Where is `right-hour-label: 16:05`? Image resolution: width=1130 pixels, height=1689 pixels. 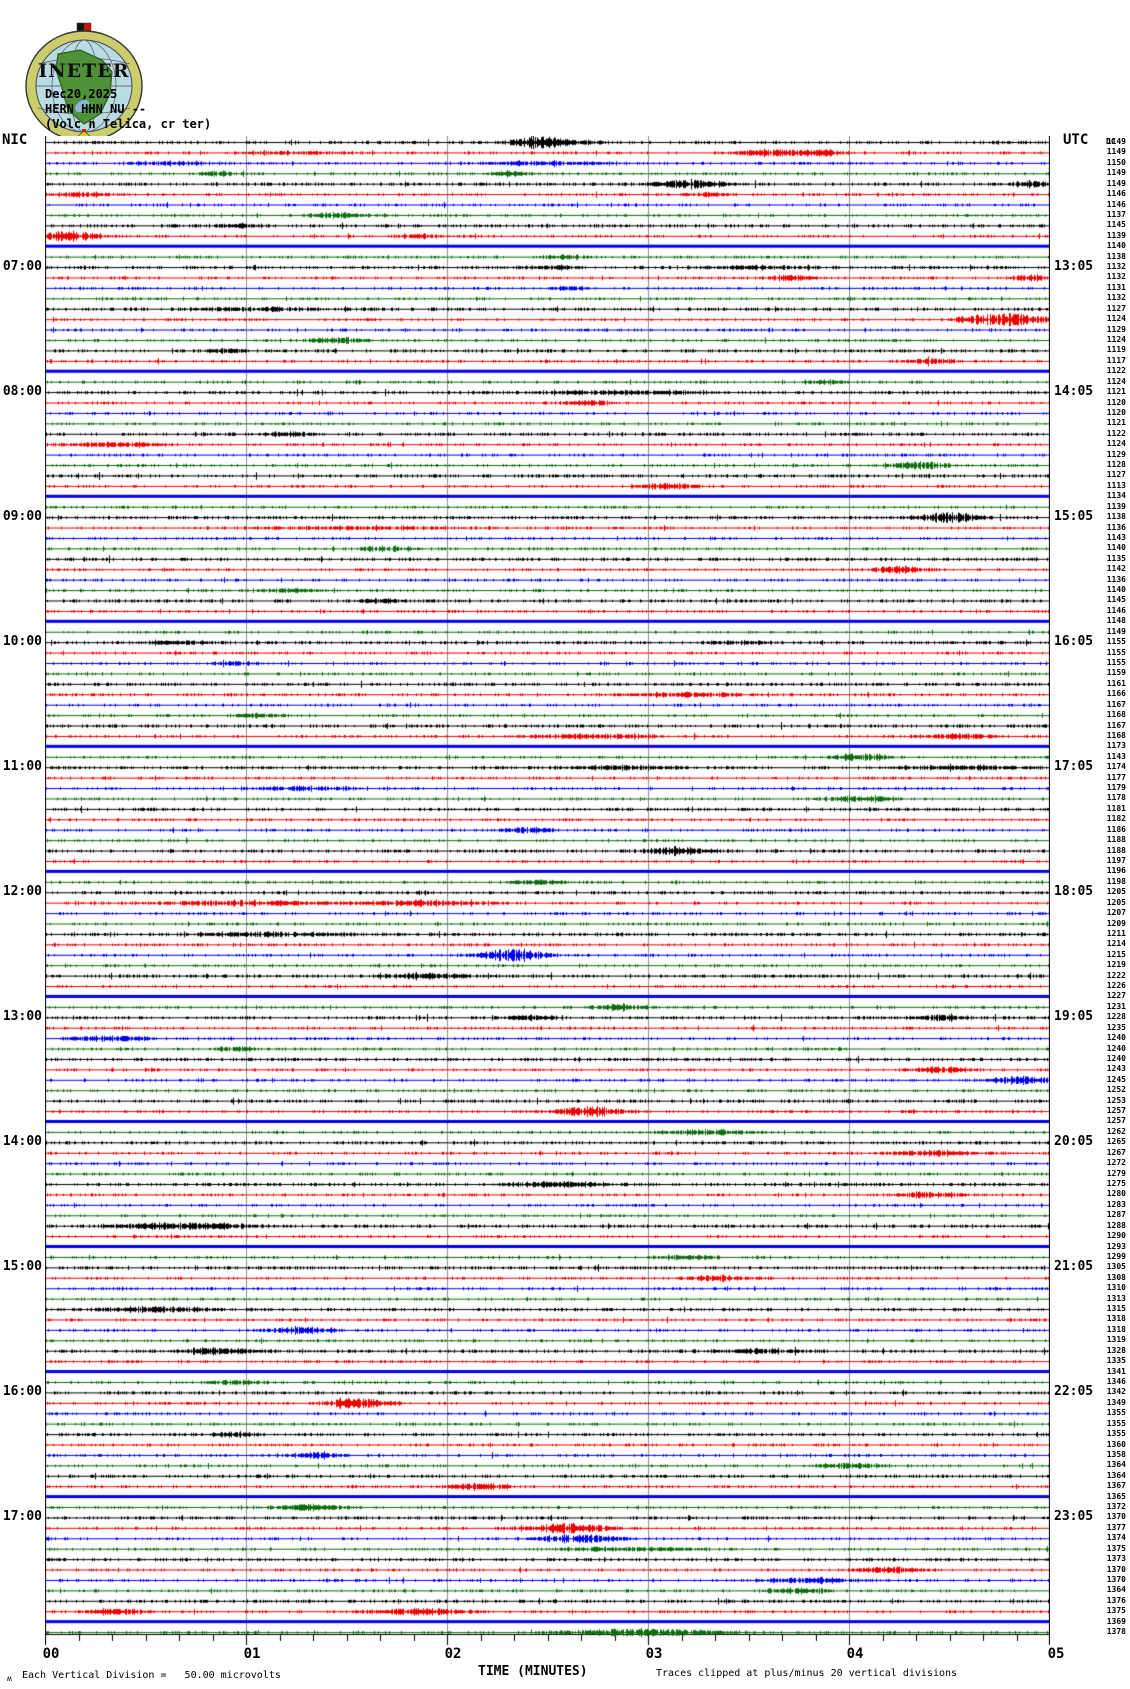
right-hour-label: 16:05 is located at coordinates (1074, 642).